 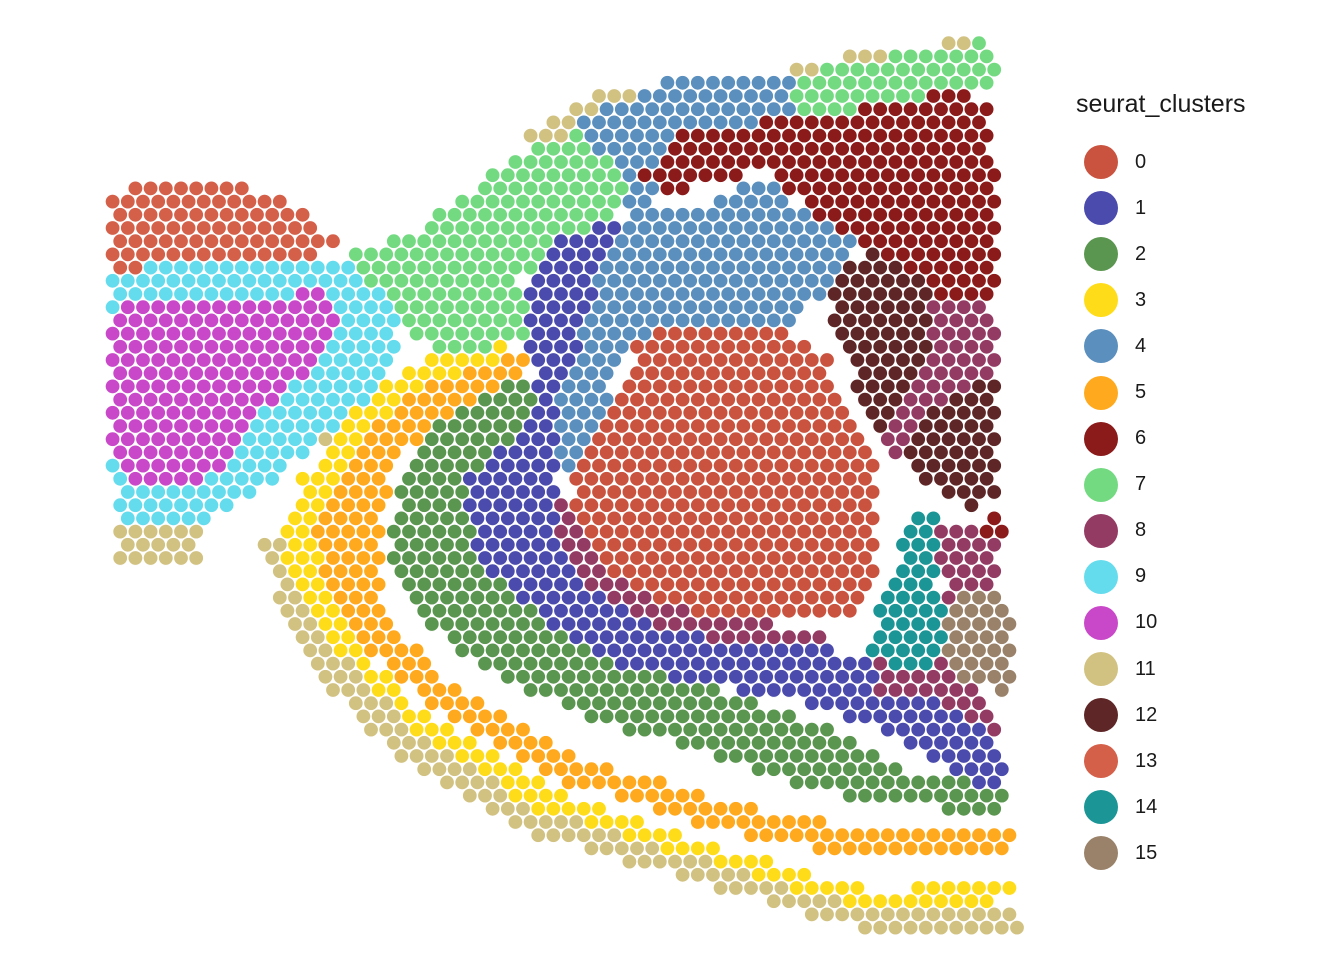 What do you see at coordinates (1101, 761) in the screenshot?
I see `legend-swatch` at bounding box center [1101, 761].